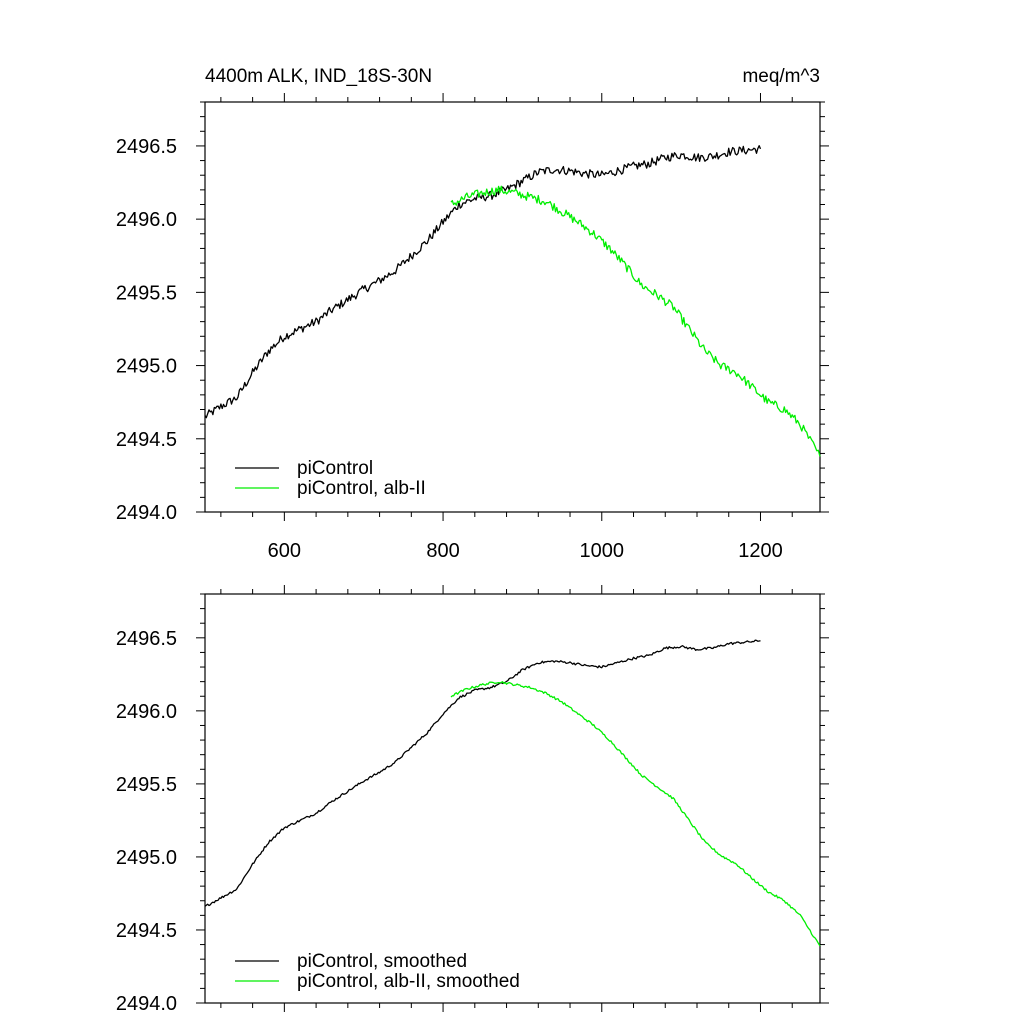 Image resolution: width=1024 pixels, height=1024 pixels. What do you see at coordinates (335, 468) in the screenshot?
I see `legend-label: piControl` at bounding box center [335, 468].